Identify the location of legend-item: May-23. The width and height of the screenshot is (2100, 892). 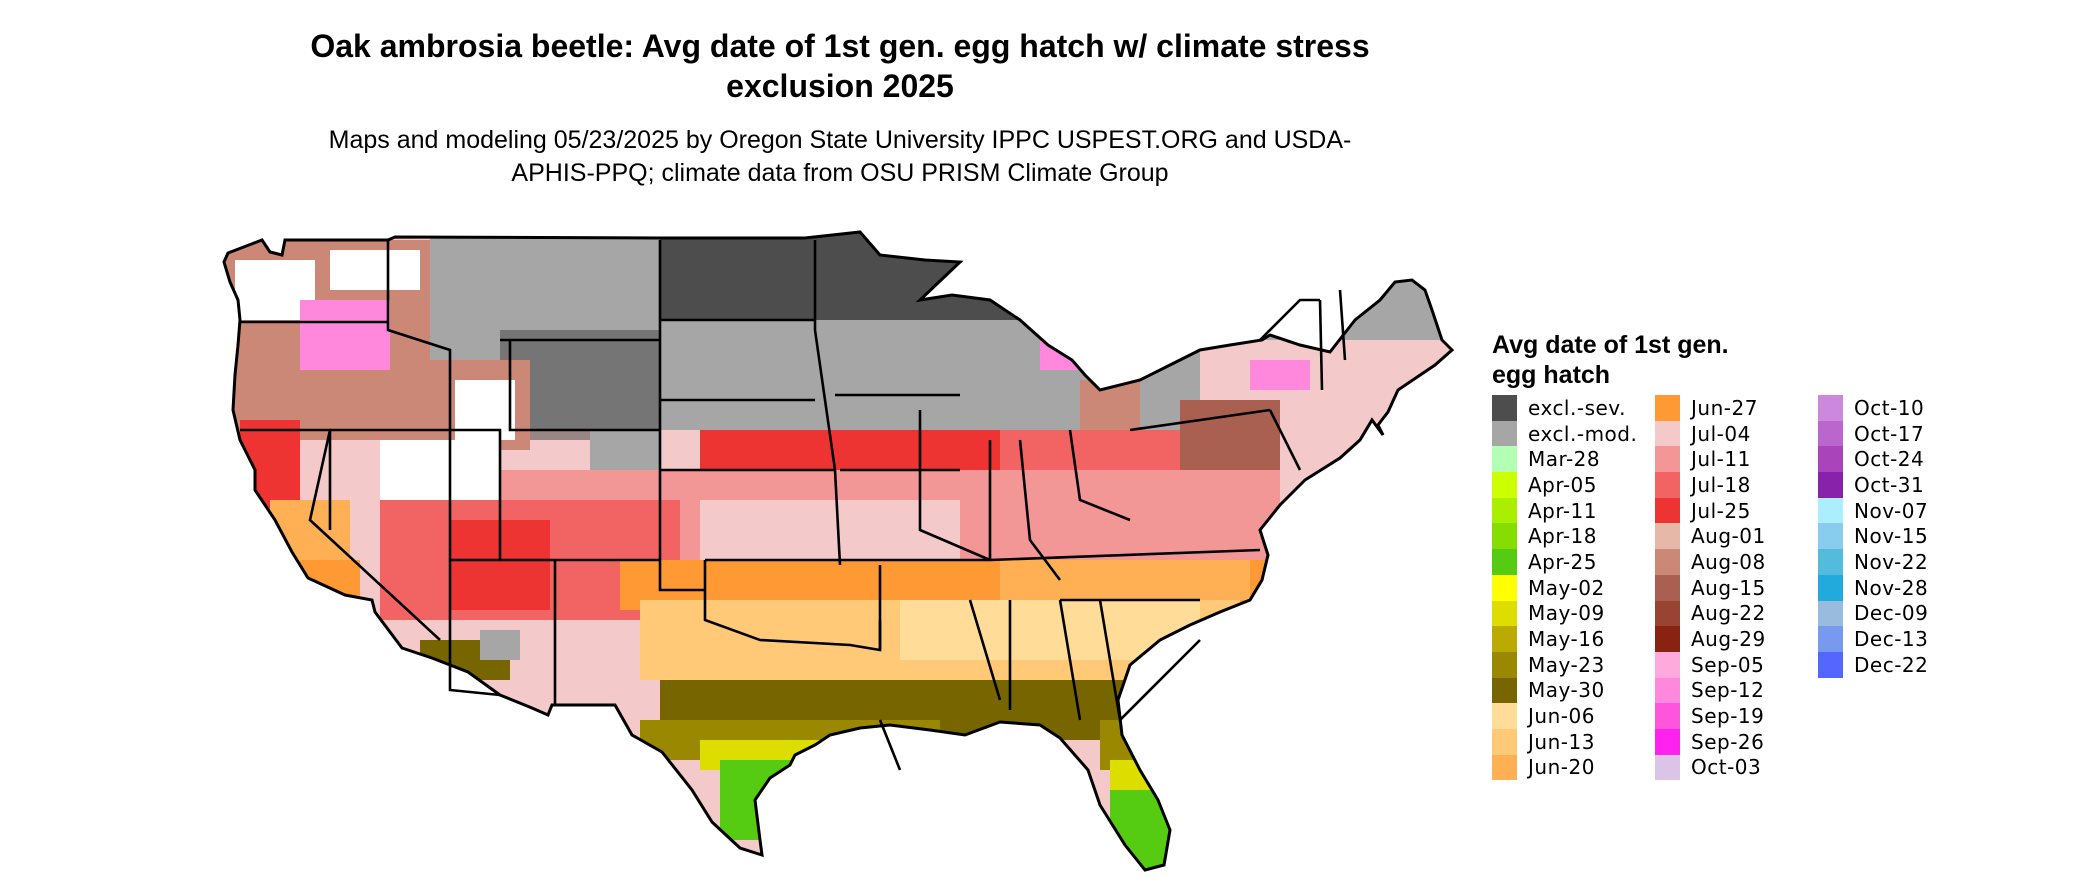
(1564, 664).